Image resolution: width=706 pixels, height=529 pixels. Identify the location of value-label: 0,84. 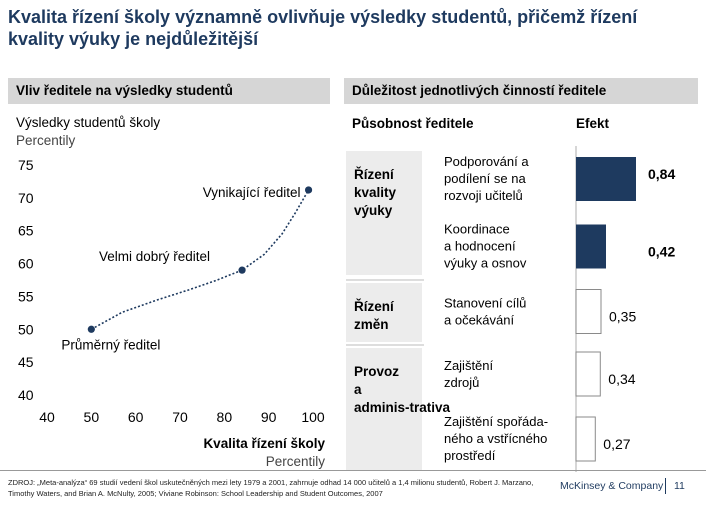
(661, 174).